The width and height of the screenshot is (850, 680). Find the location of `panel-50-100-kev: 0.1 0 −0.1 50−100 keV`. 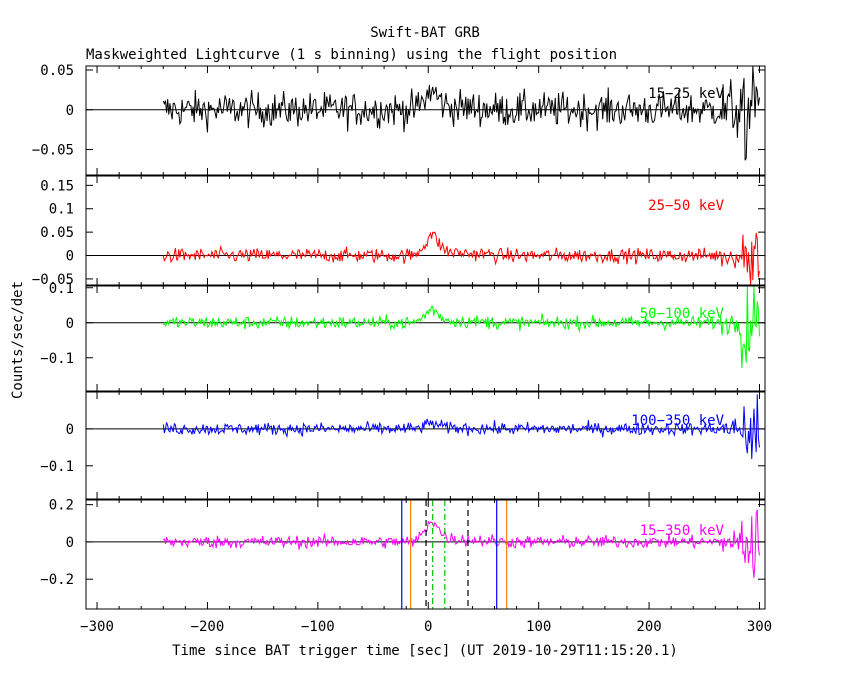

panel-50-100-kev: 0.1 0 −0.1 50−100 keV is located at coordinates (403, 336).